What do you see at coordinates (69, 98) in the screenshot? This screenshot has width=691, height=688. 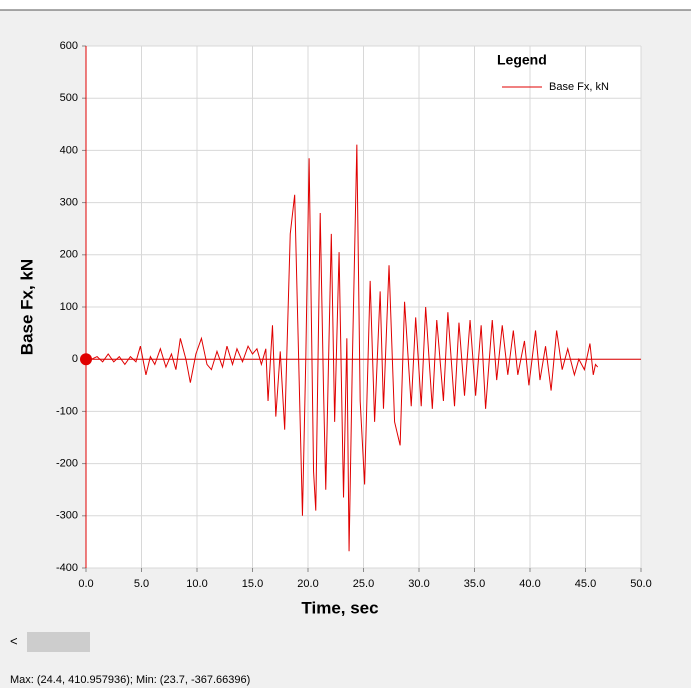 I see `y-tick-label: 500` at bounding box center [69, 98].